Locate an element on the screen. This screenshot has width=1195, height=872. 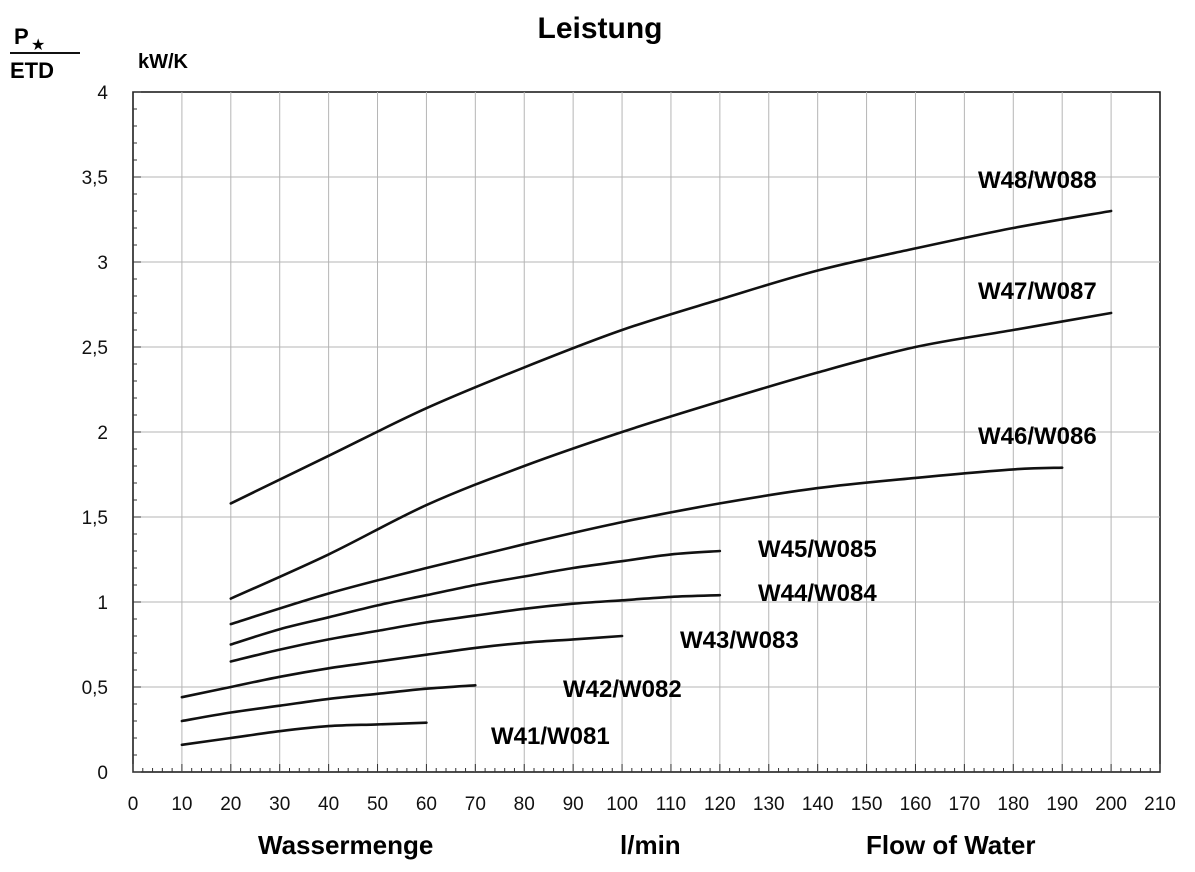
star-icon: ★ is located at coordinates (38, 44).